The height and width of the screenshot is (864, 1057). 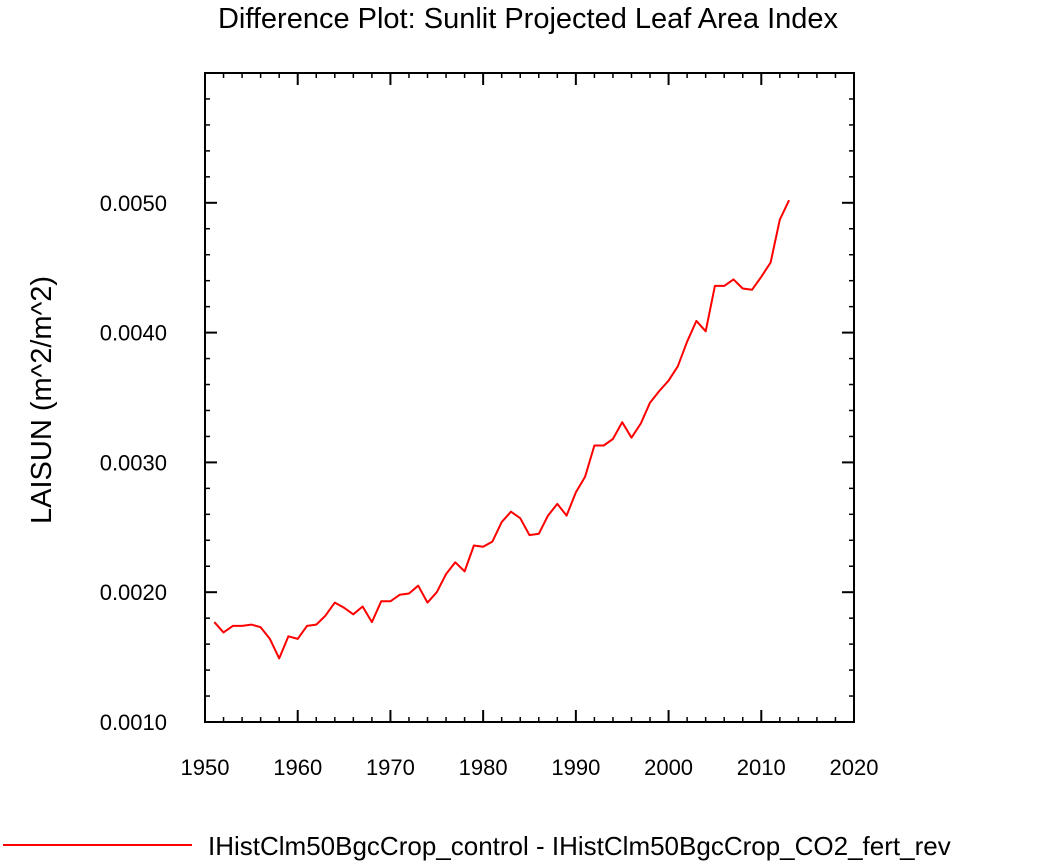 What do you see at coordinates (205, 767) in the screenshot?
I see `x-tick-label: 1950` at bounding box center [205, 767].